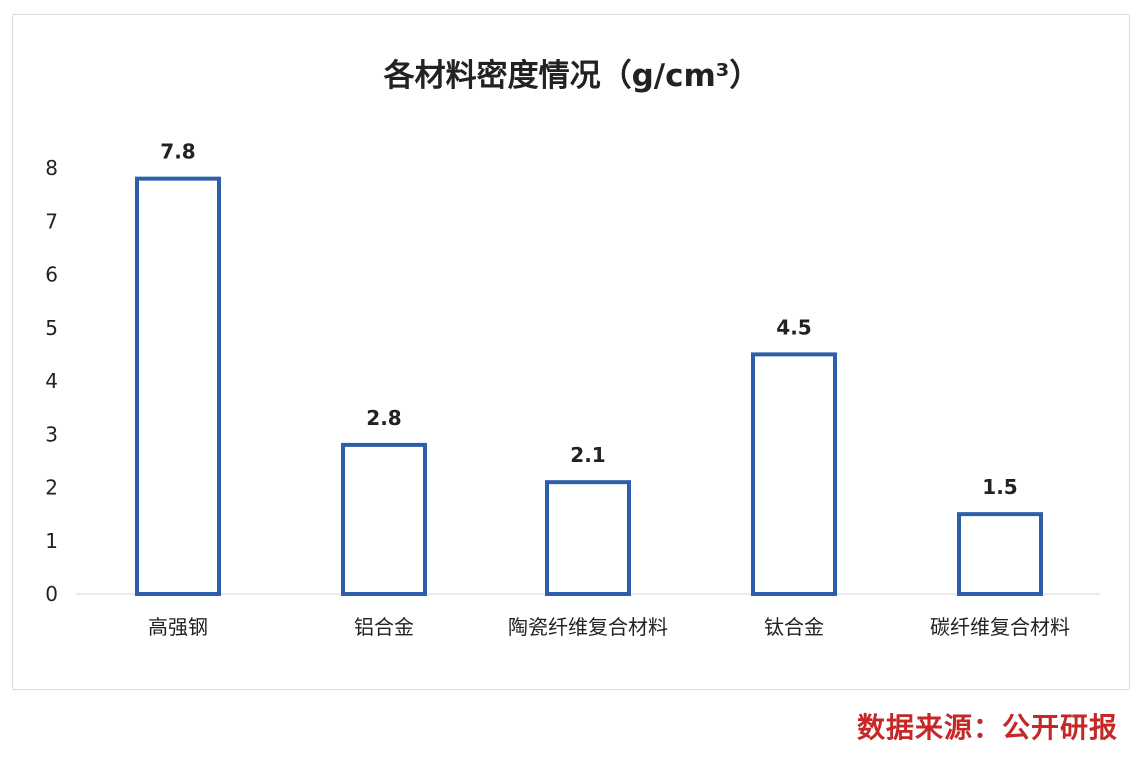 The image size is (1144, 760). I want to click on y-tick-label: 8, so click(51, 168).